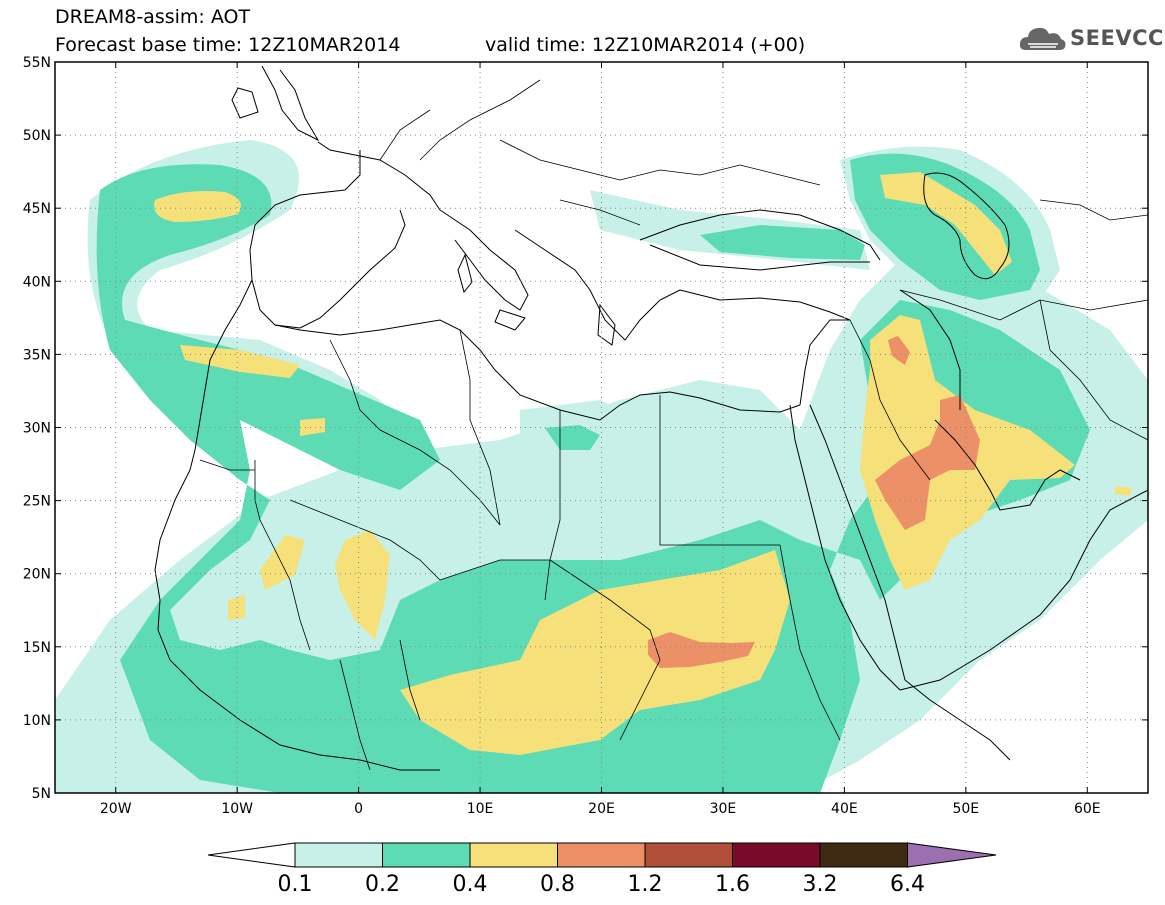  I want to click on latitude-labels: 55N 50N 45N 40N 35N 30N 25N 20N 15N 10N 5N, so click(37, 428).